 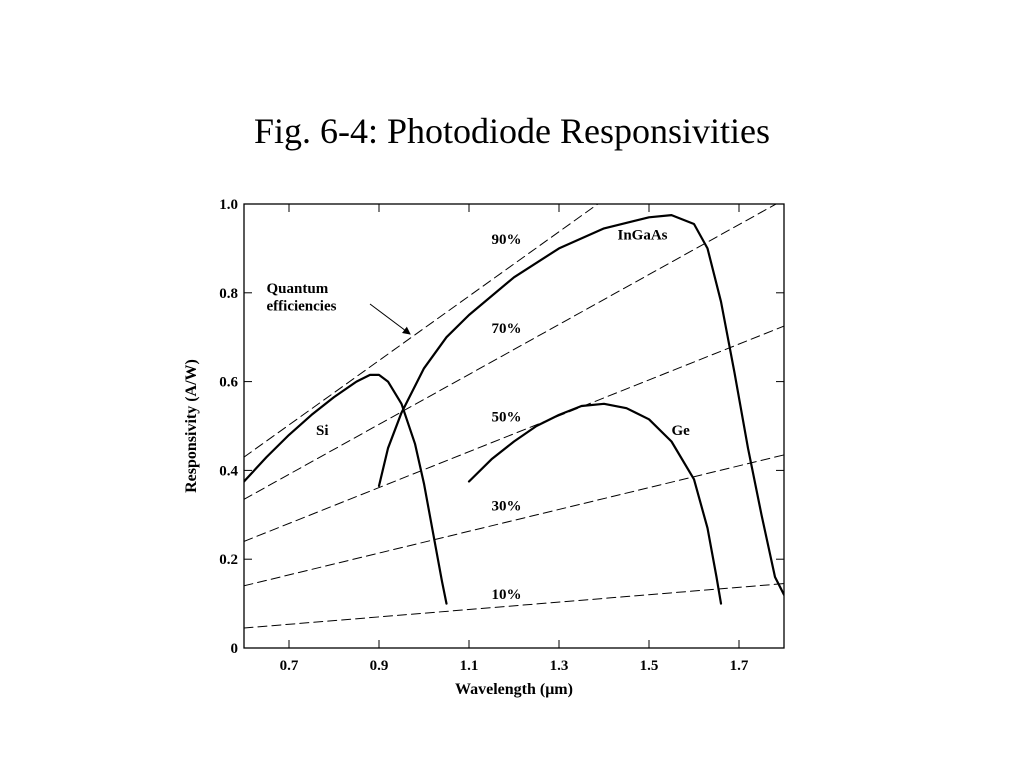 What do you see at coordinates (739, 666) in the screenshot?
I see `x-tick-label: 1.7` at bounding box center [739, 666].